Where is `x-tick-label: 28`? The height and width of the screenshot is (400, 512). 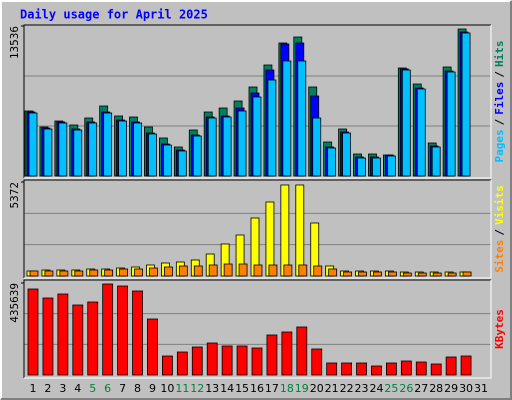 x-tick-label: 28 is located at coordinates (436, 388).